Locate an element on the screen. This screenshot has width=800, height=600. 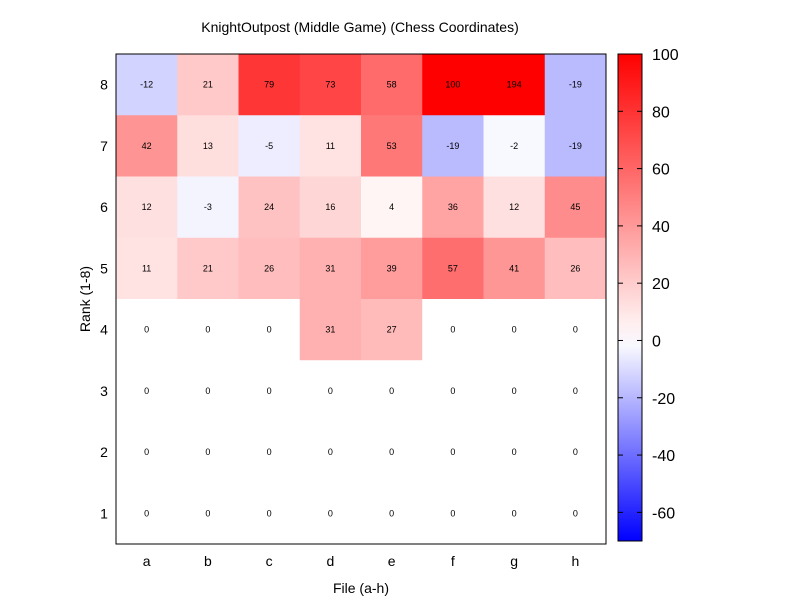
heatmap-cell-b6 is located at coordinates (208, 207).